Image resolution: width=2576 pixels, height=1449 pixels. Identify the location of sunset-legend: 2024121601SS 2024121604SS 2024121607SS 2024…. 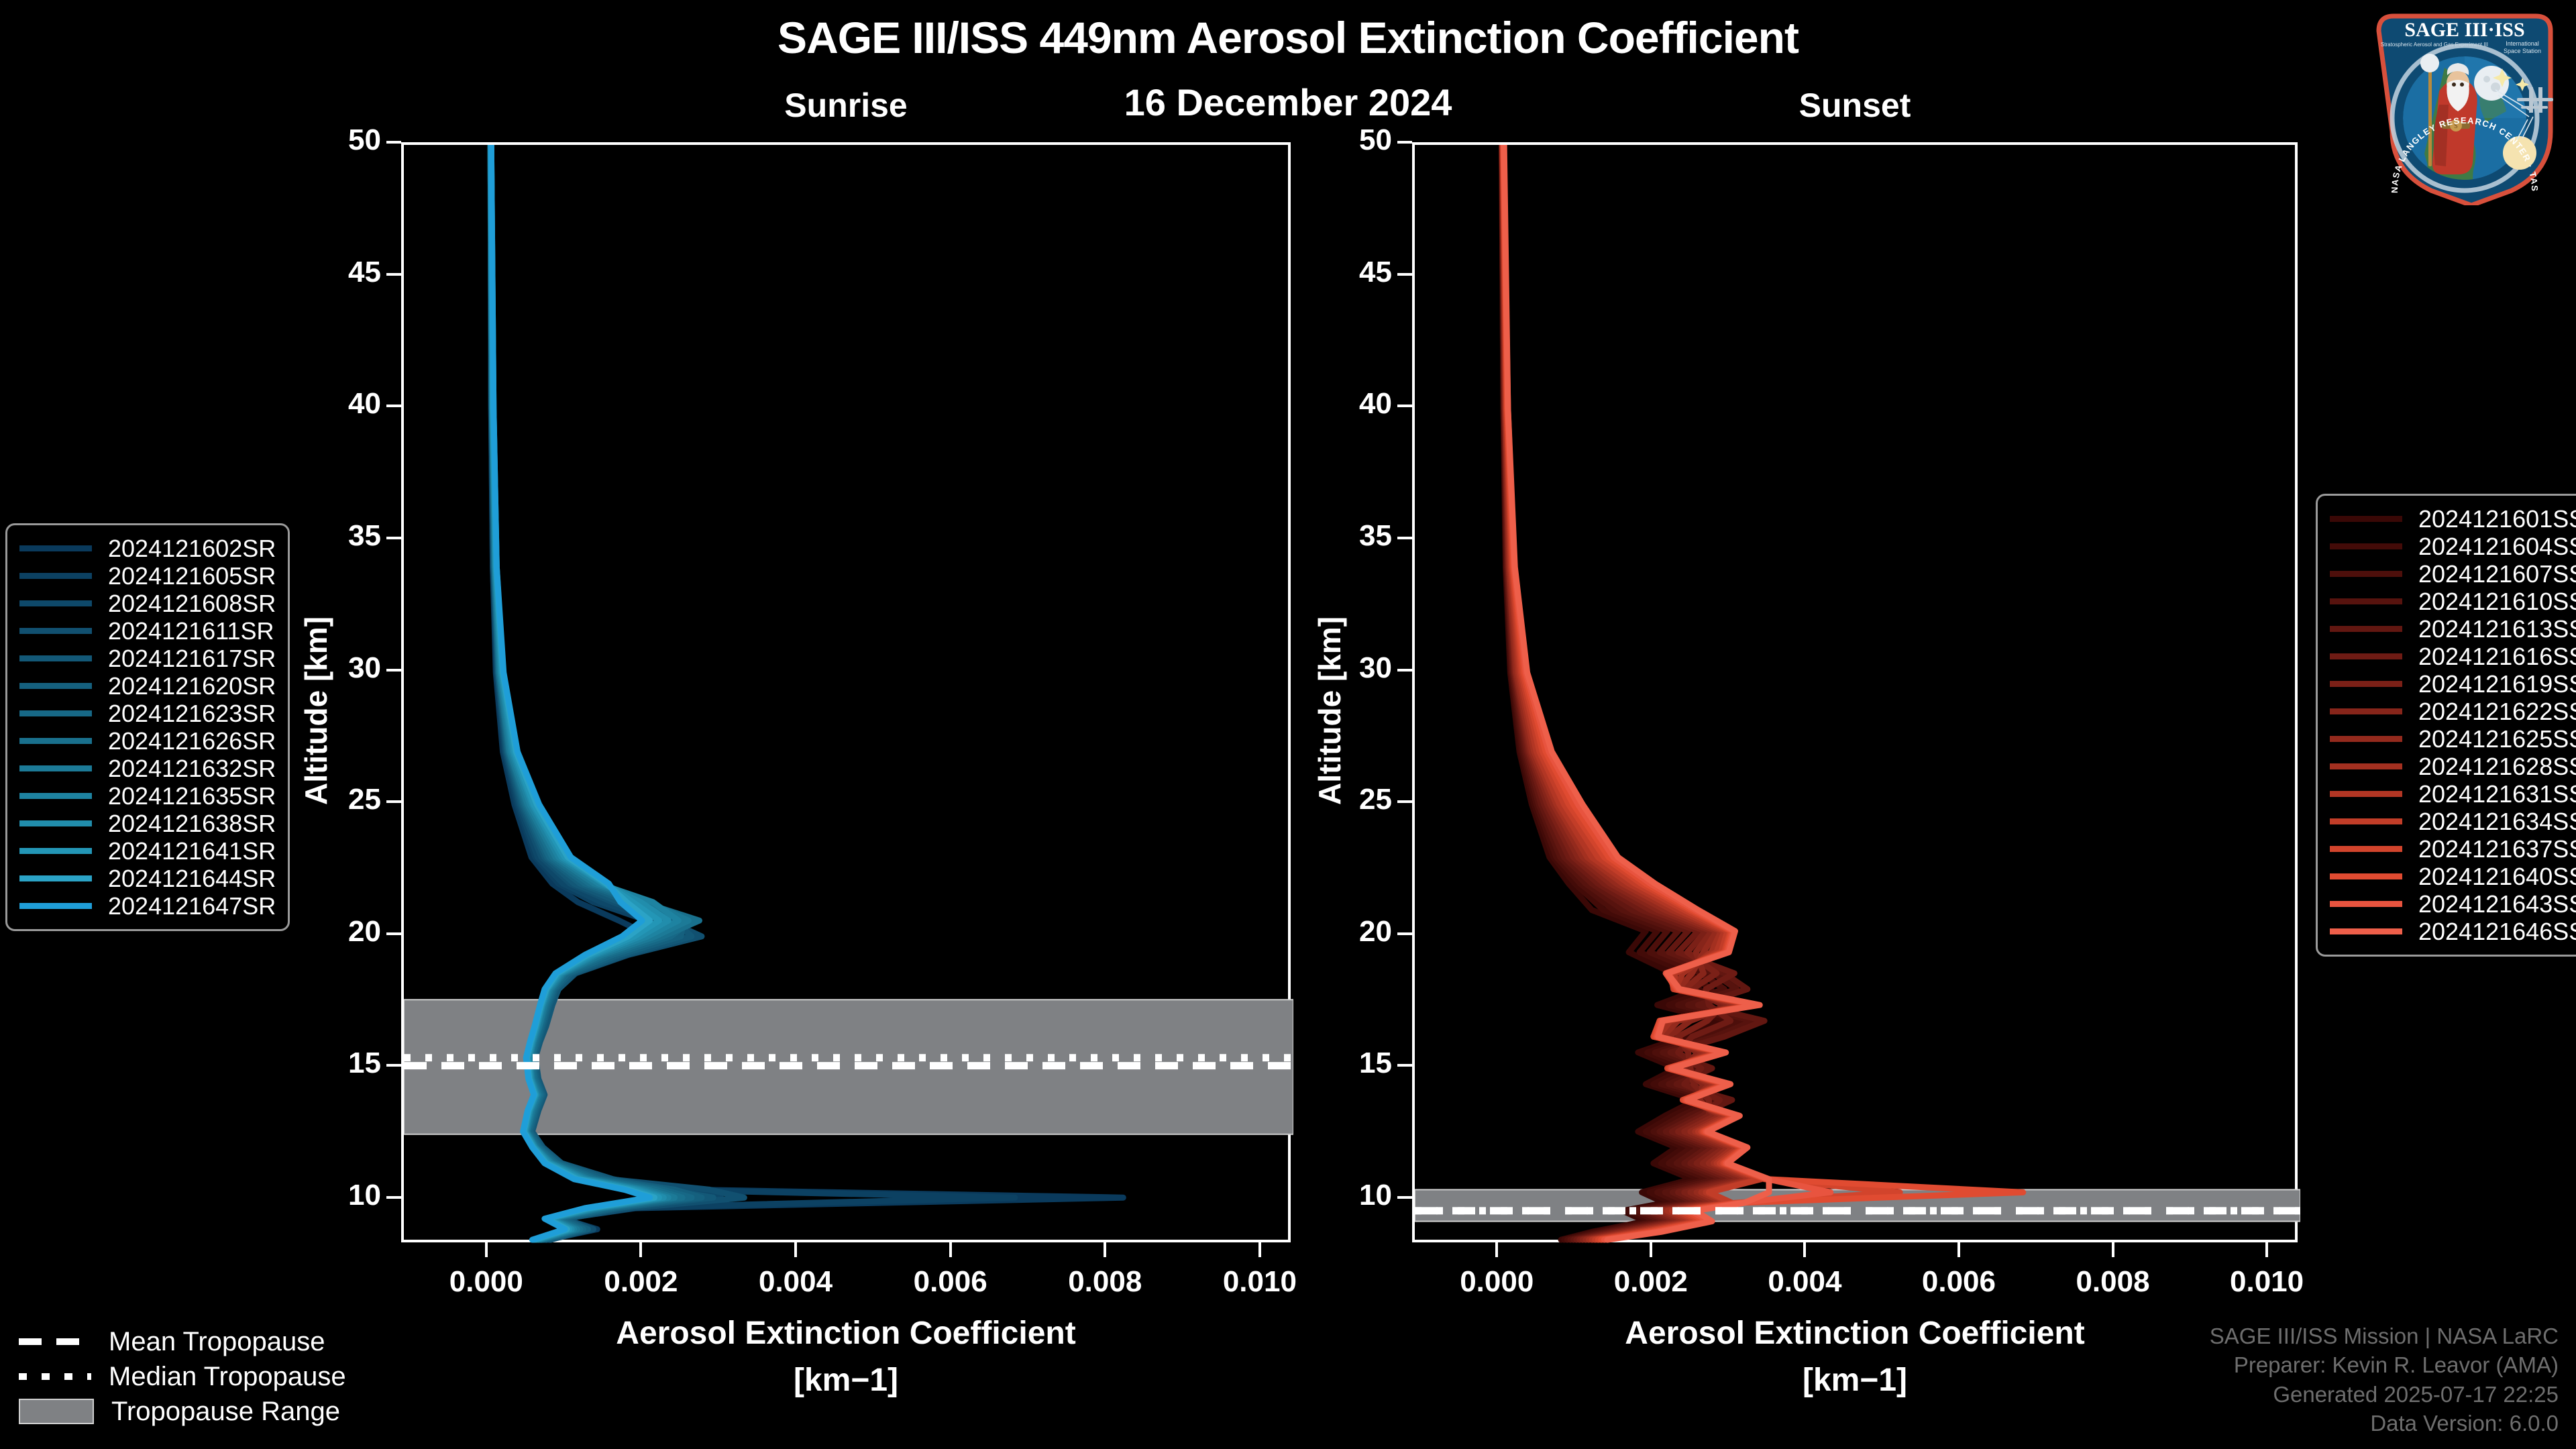
(2446, 725).